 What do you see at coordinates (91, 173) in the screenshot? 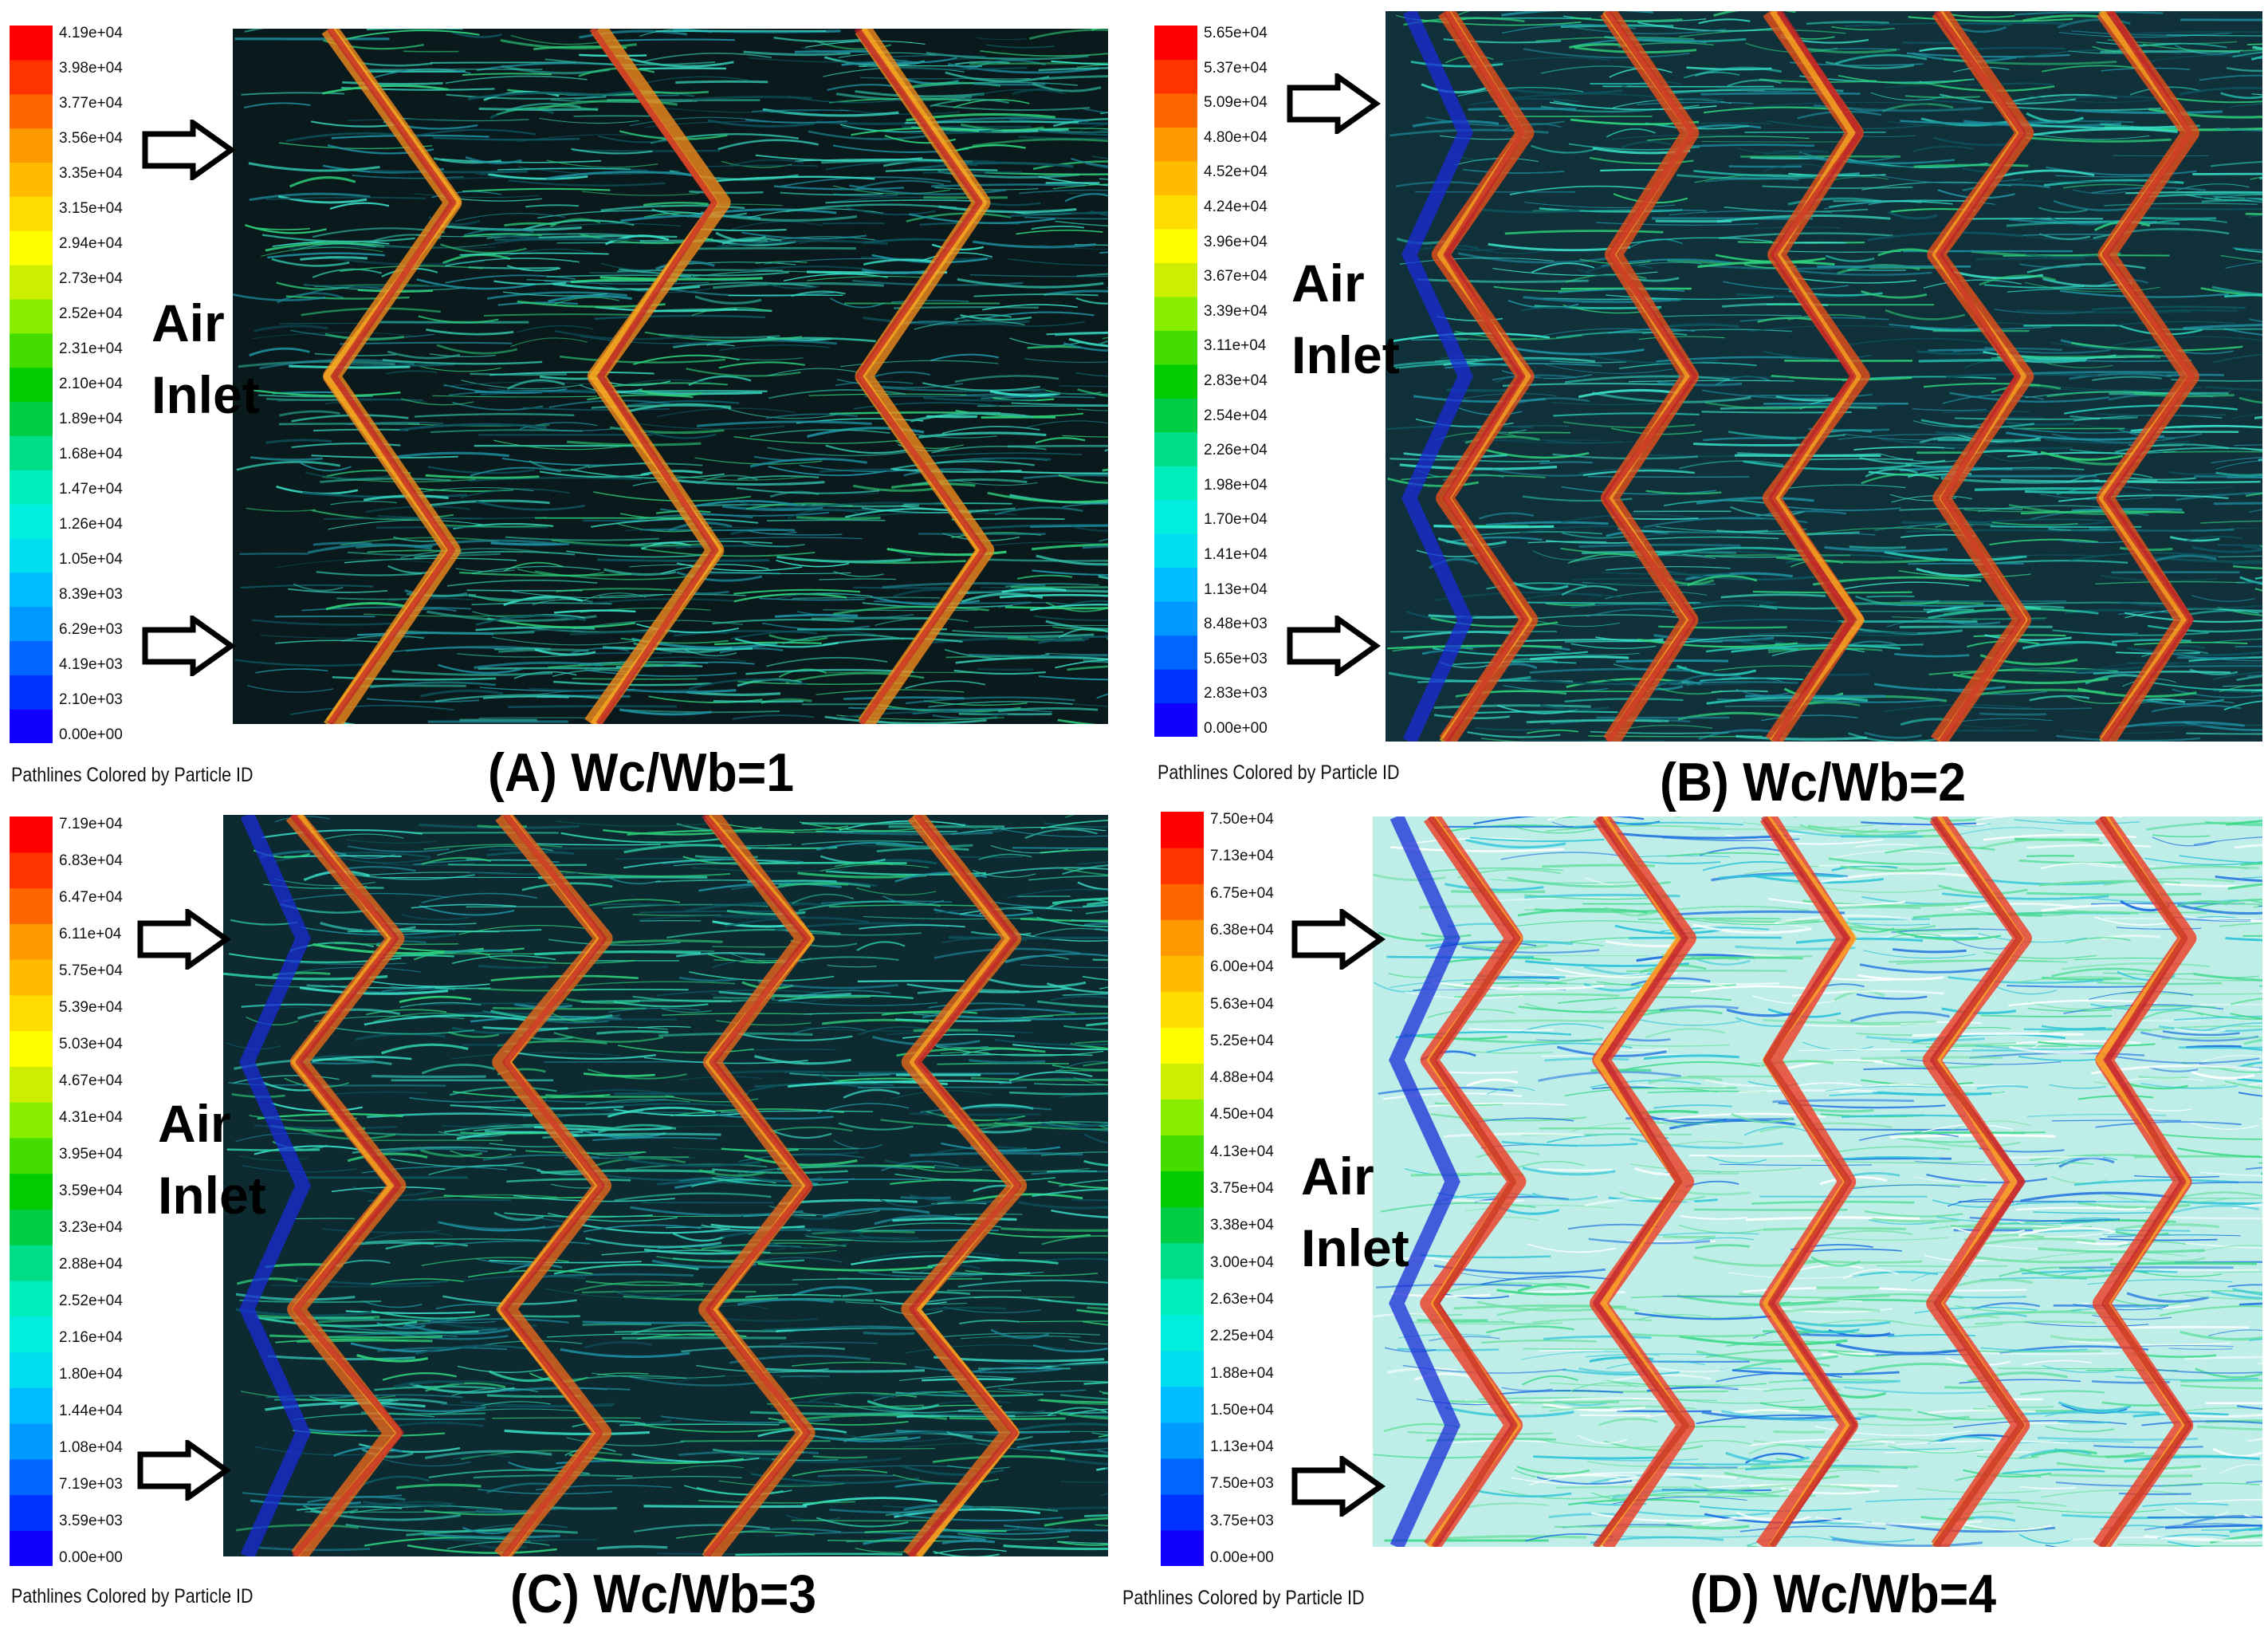
I see `colorbar-tick-label: 3.35e+04` at bounding box center [91, 173].